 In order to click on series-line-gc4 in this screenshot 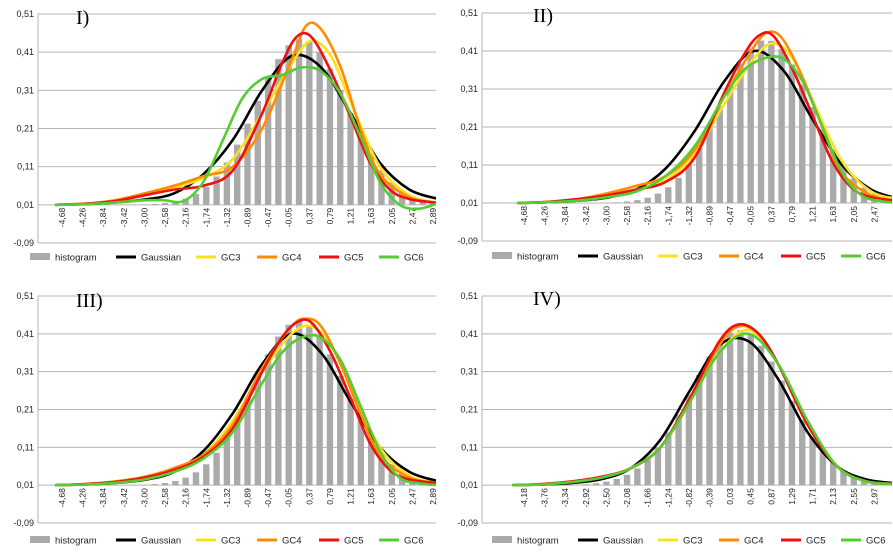, I will do `click(701, 405)`.